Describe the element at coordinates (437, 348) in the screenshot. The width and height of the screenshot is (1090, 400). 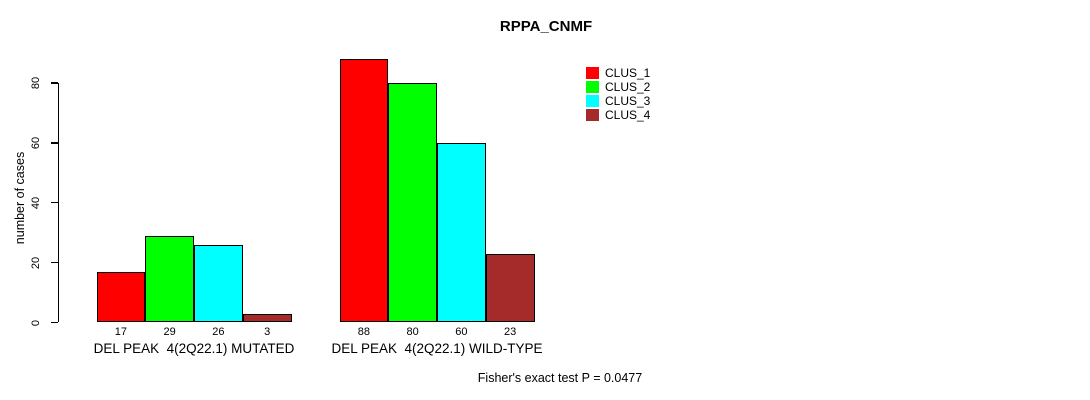
I see `x-group-label: DEL PEAK 4(2Q22.1) WILD-TYPE` at that location.